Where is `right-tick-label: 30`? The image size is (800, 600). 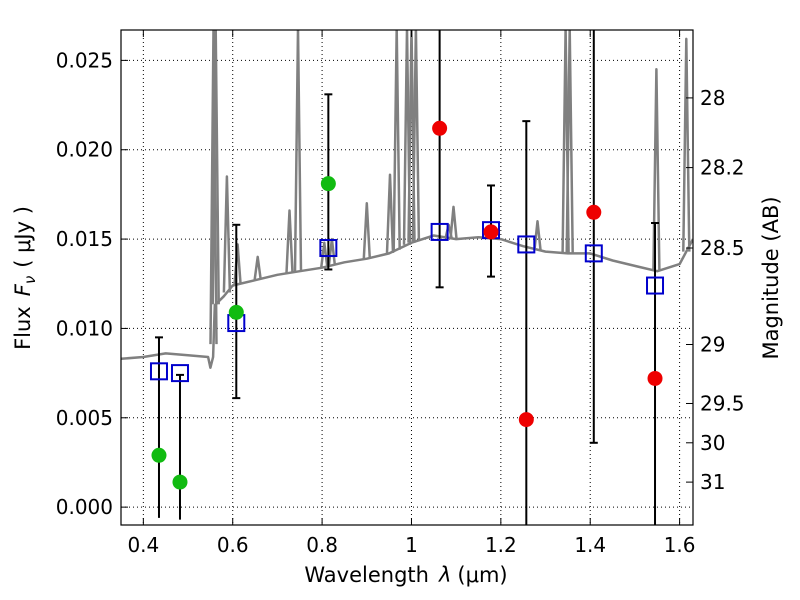 right-tick-label: 30 is located at coordinates (712, 443).